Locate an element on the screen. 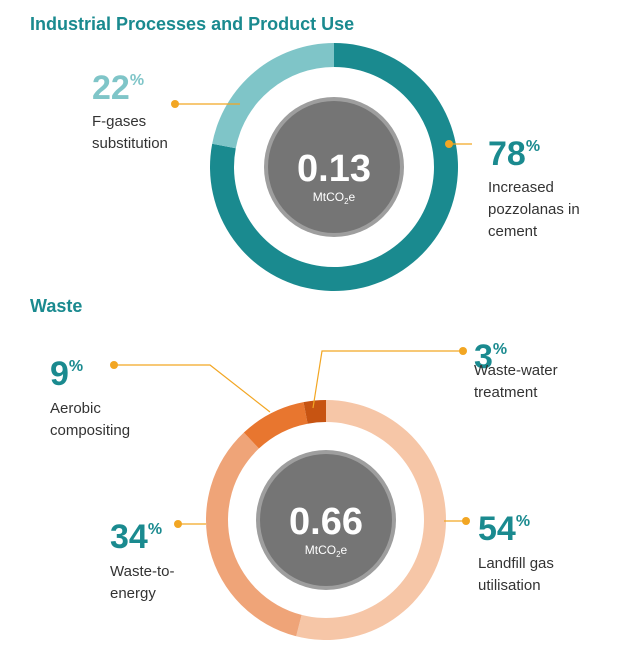  percent-value: 54% is located at coordinates (504, 529).